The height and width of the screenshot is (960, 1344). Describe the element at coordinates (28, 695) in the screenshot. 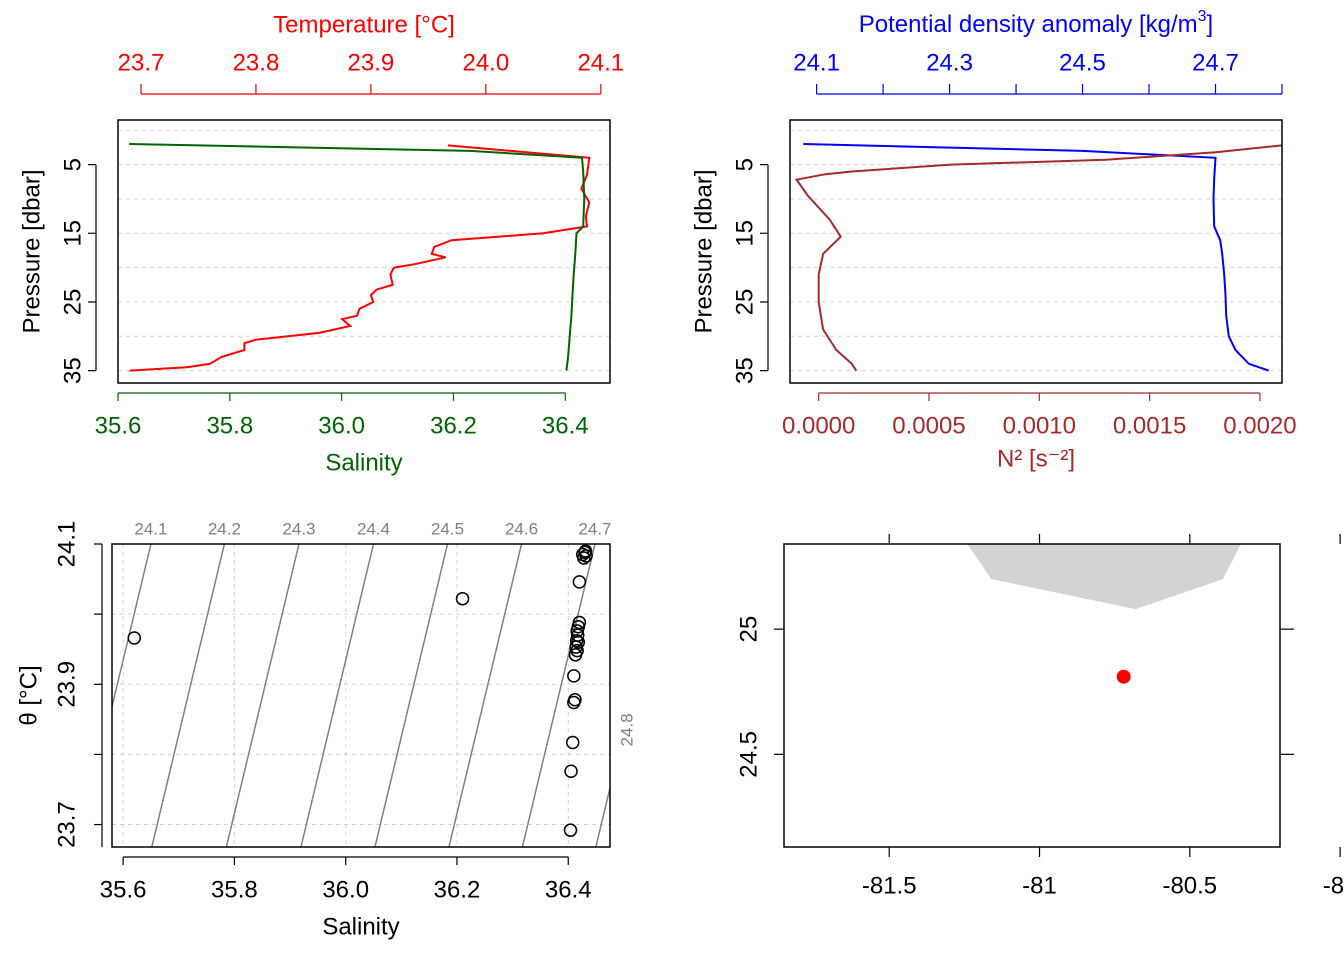

I see `y-axis-title: θ [°C]` at that location.